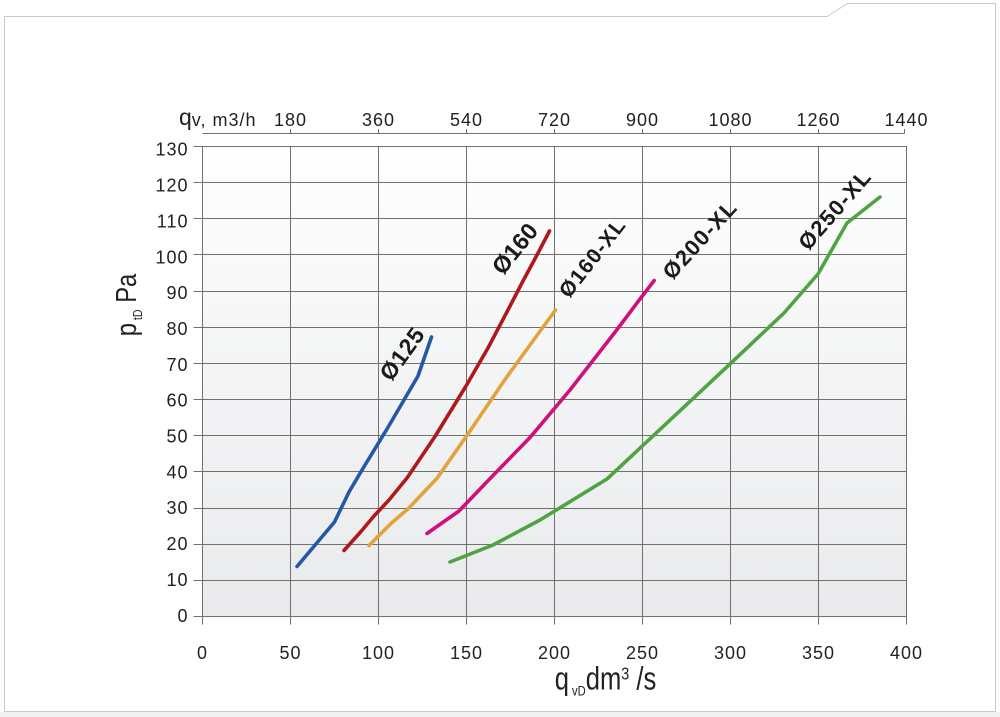 The image size is (1000, 717). Describe the element at coordinates (128, 305) in the screenshot. I see `svg-text: p tD Pa` at that location.